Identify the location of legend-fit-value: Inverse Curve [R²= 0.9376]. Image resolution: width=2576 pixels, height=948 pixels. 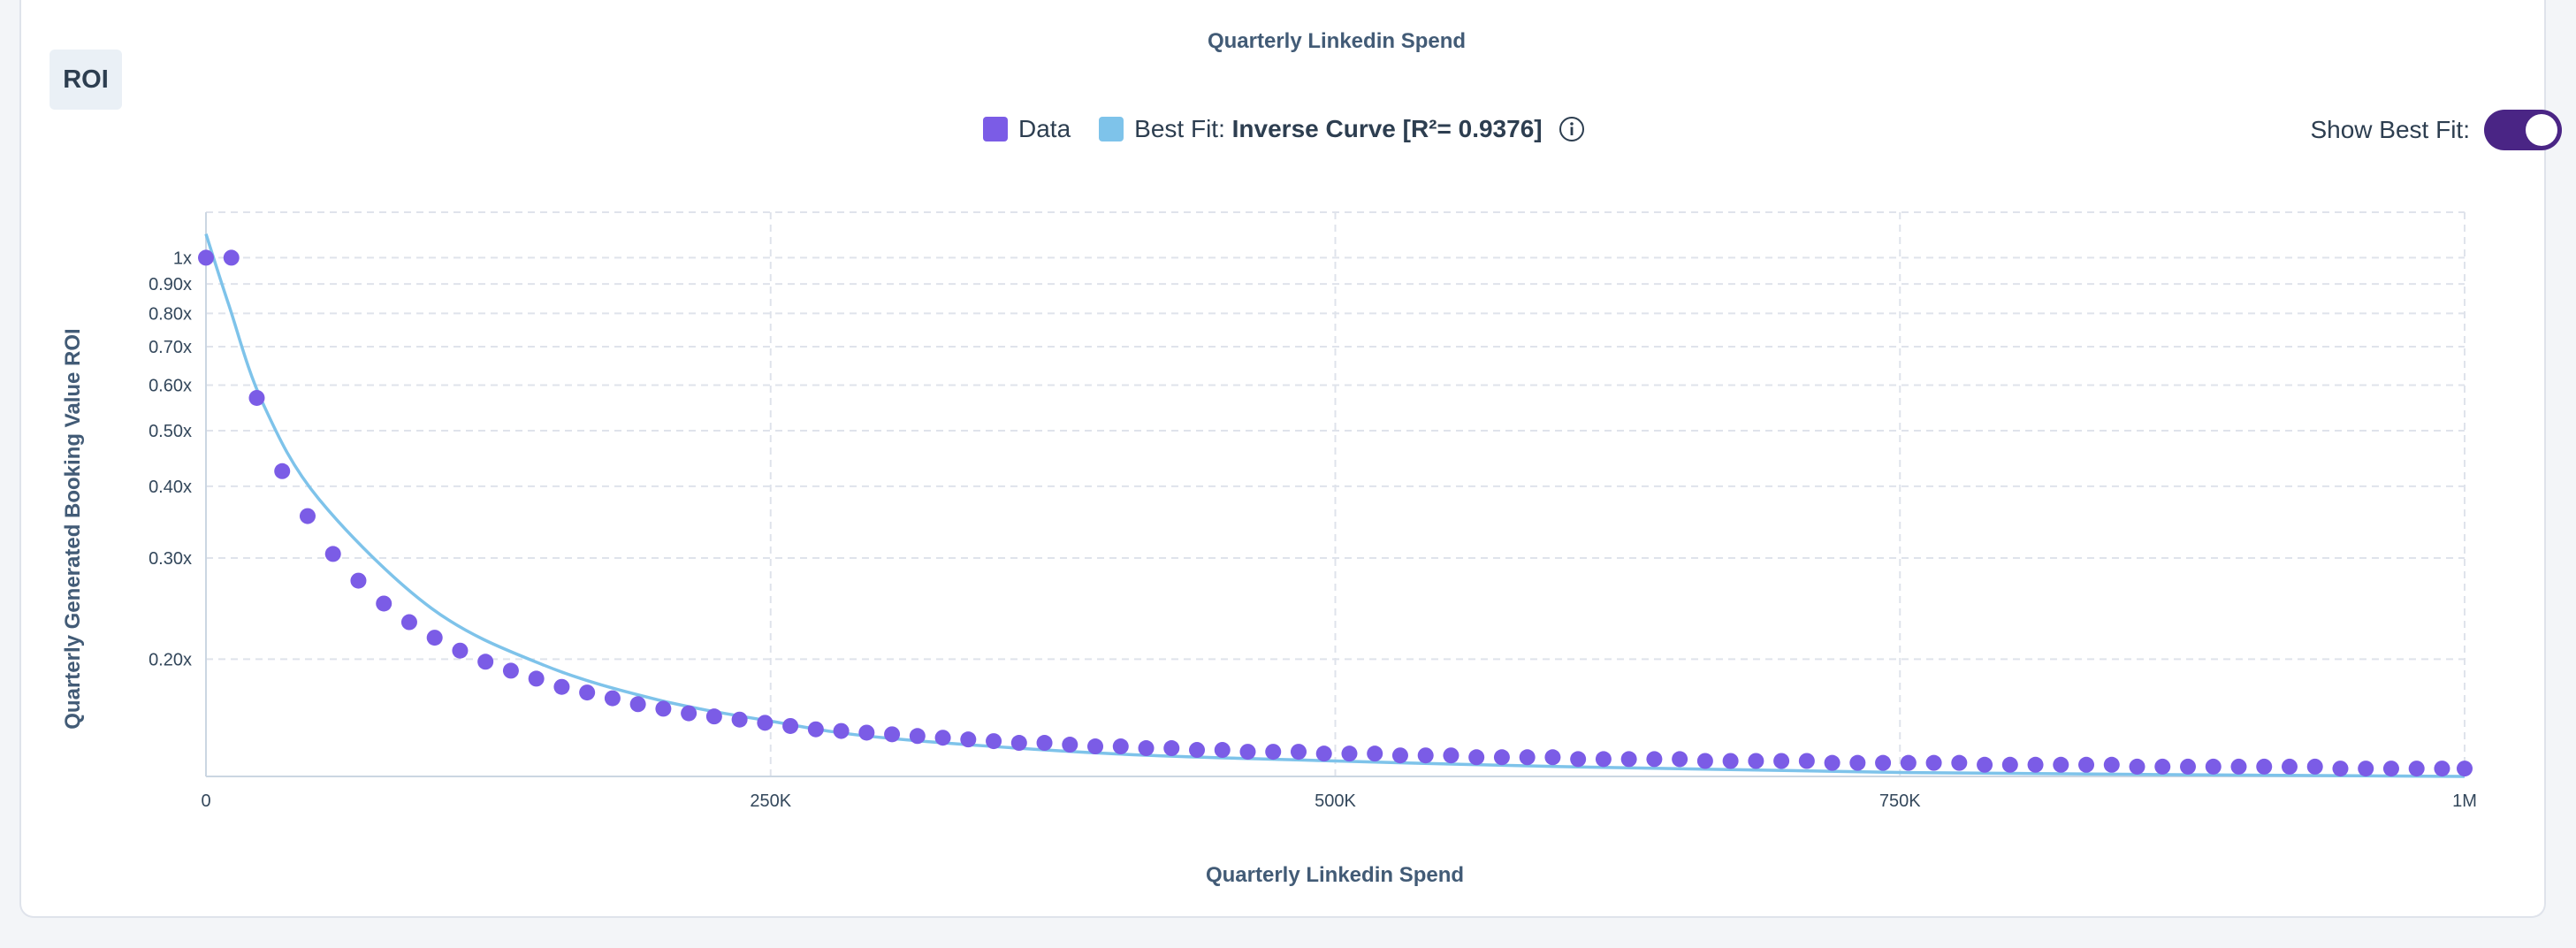
(1387, 128).